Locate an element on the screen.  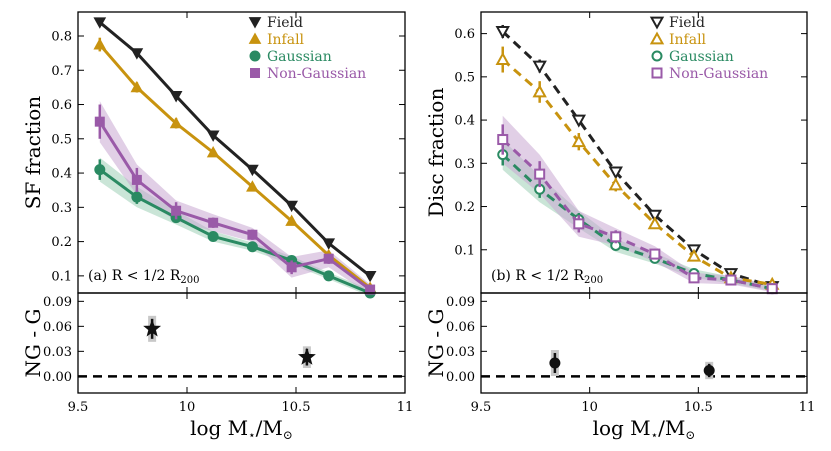
panel-annotation: (b) R < 1/2 R200 is located at coordinates (547, 277).